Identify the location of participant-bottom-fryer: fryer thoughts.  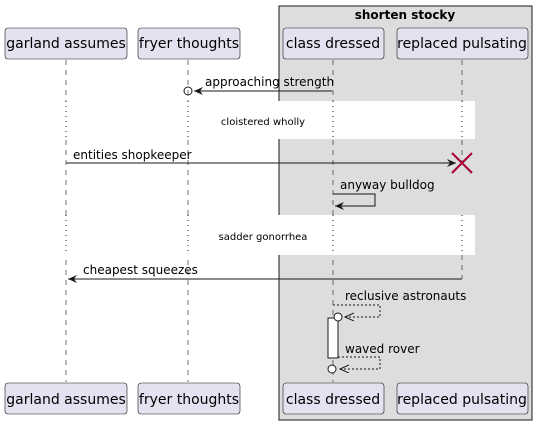
(189, 398).